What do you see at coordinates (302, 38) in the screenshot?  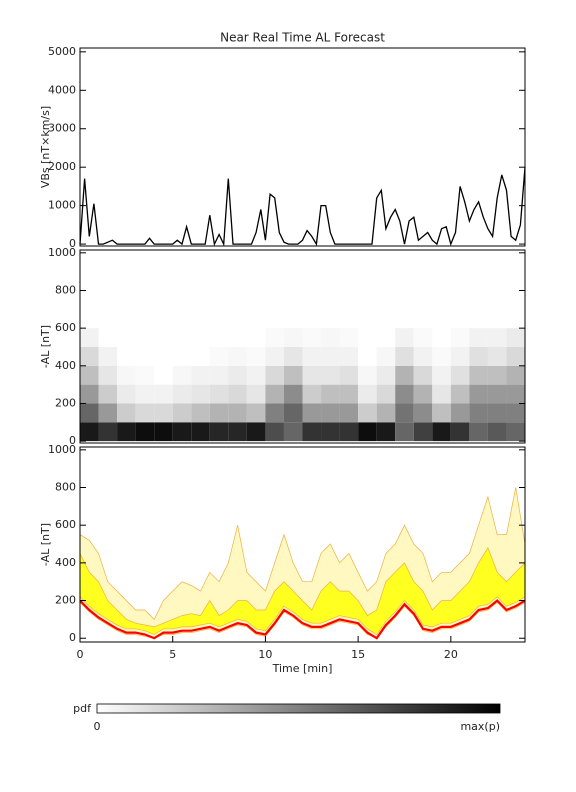 I see `chart-title: Near Real Time AL Forecast` at bounding box center [302, 38].